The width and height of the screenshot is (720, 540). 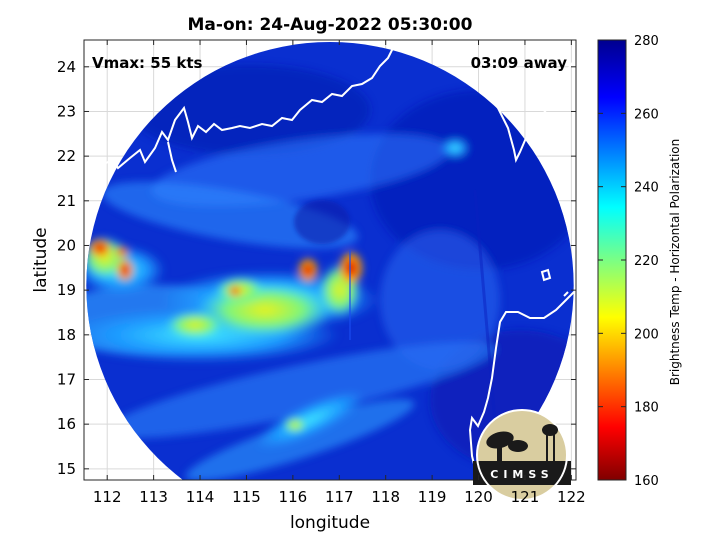 What do you see at coordinates (66, 379) in the screenshot?
I see `y-tick-label: 17` at bounding box center [66, 379].